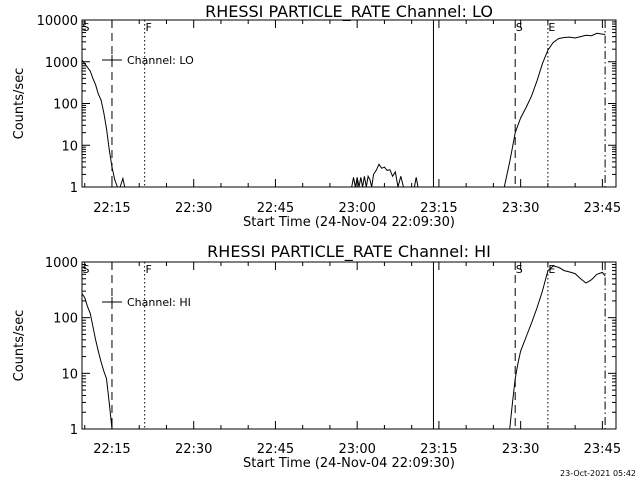 The height and width of the screenshot is (480, 640). Describe the element at coordinates (159, 302) in the screenshot. I see `legend-entry: Channel: HI` at that location.